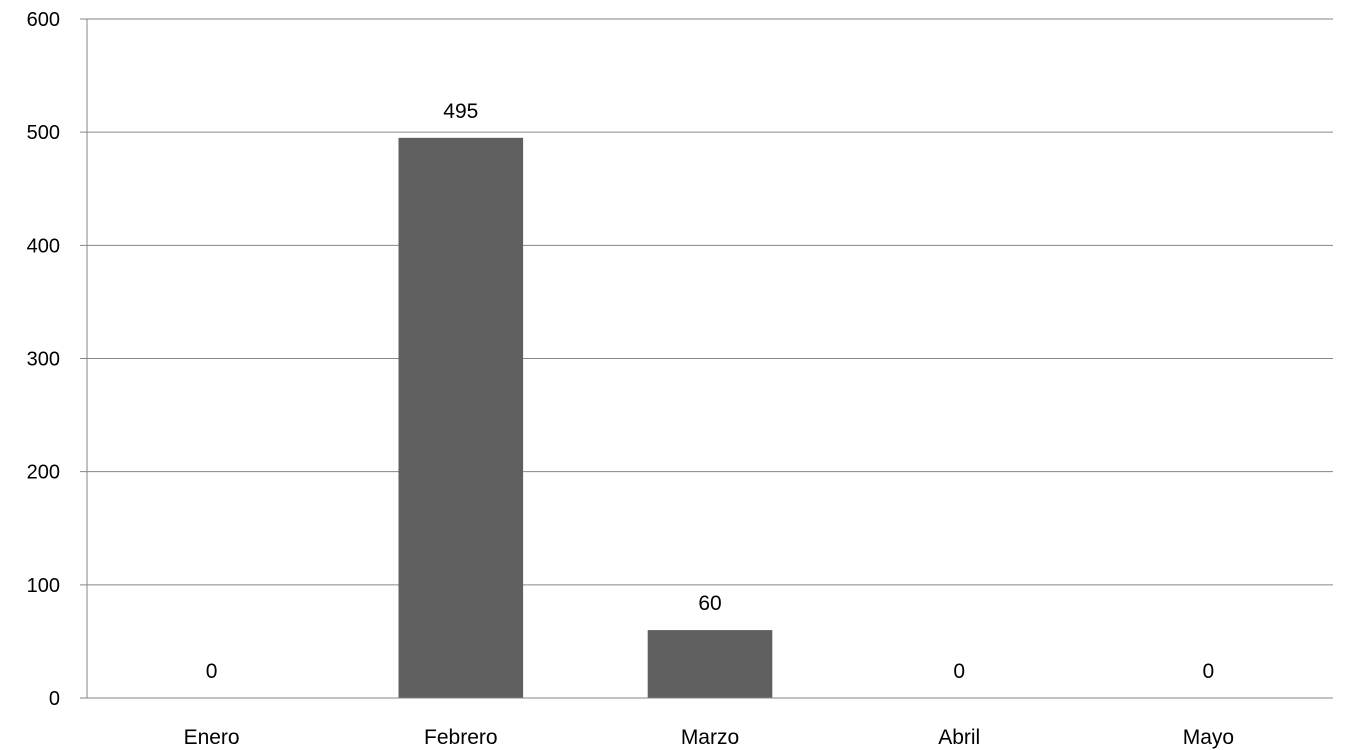 Image resolution: width=1346 pixels, height=750 pixels. What do you see at coordinates (43, 133) in the screenshot?
I see `y-tick-label: 500` at bounding box center [43, 133].